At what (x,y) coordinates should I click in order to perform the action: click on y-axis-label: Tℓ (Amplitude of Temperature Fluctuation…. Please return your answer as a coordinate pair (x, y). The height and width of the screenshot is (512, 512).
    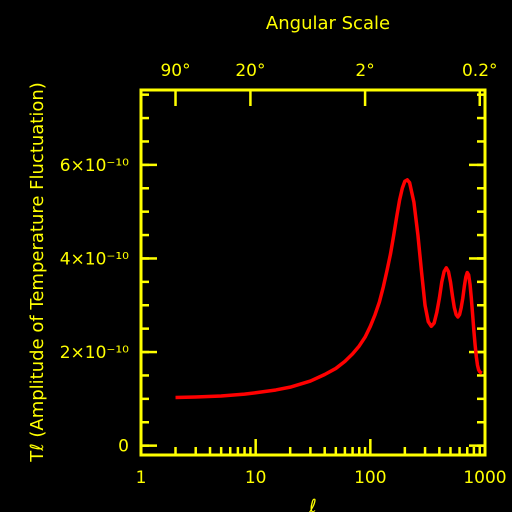
    Looking at the image, I should click on (37, 272).